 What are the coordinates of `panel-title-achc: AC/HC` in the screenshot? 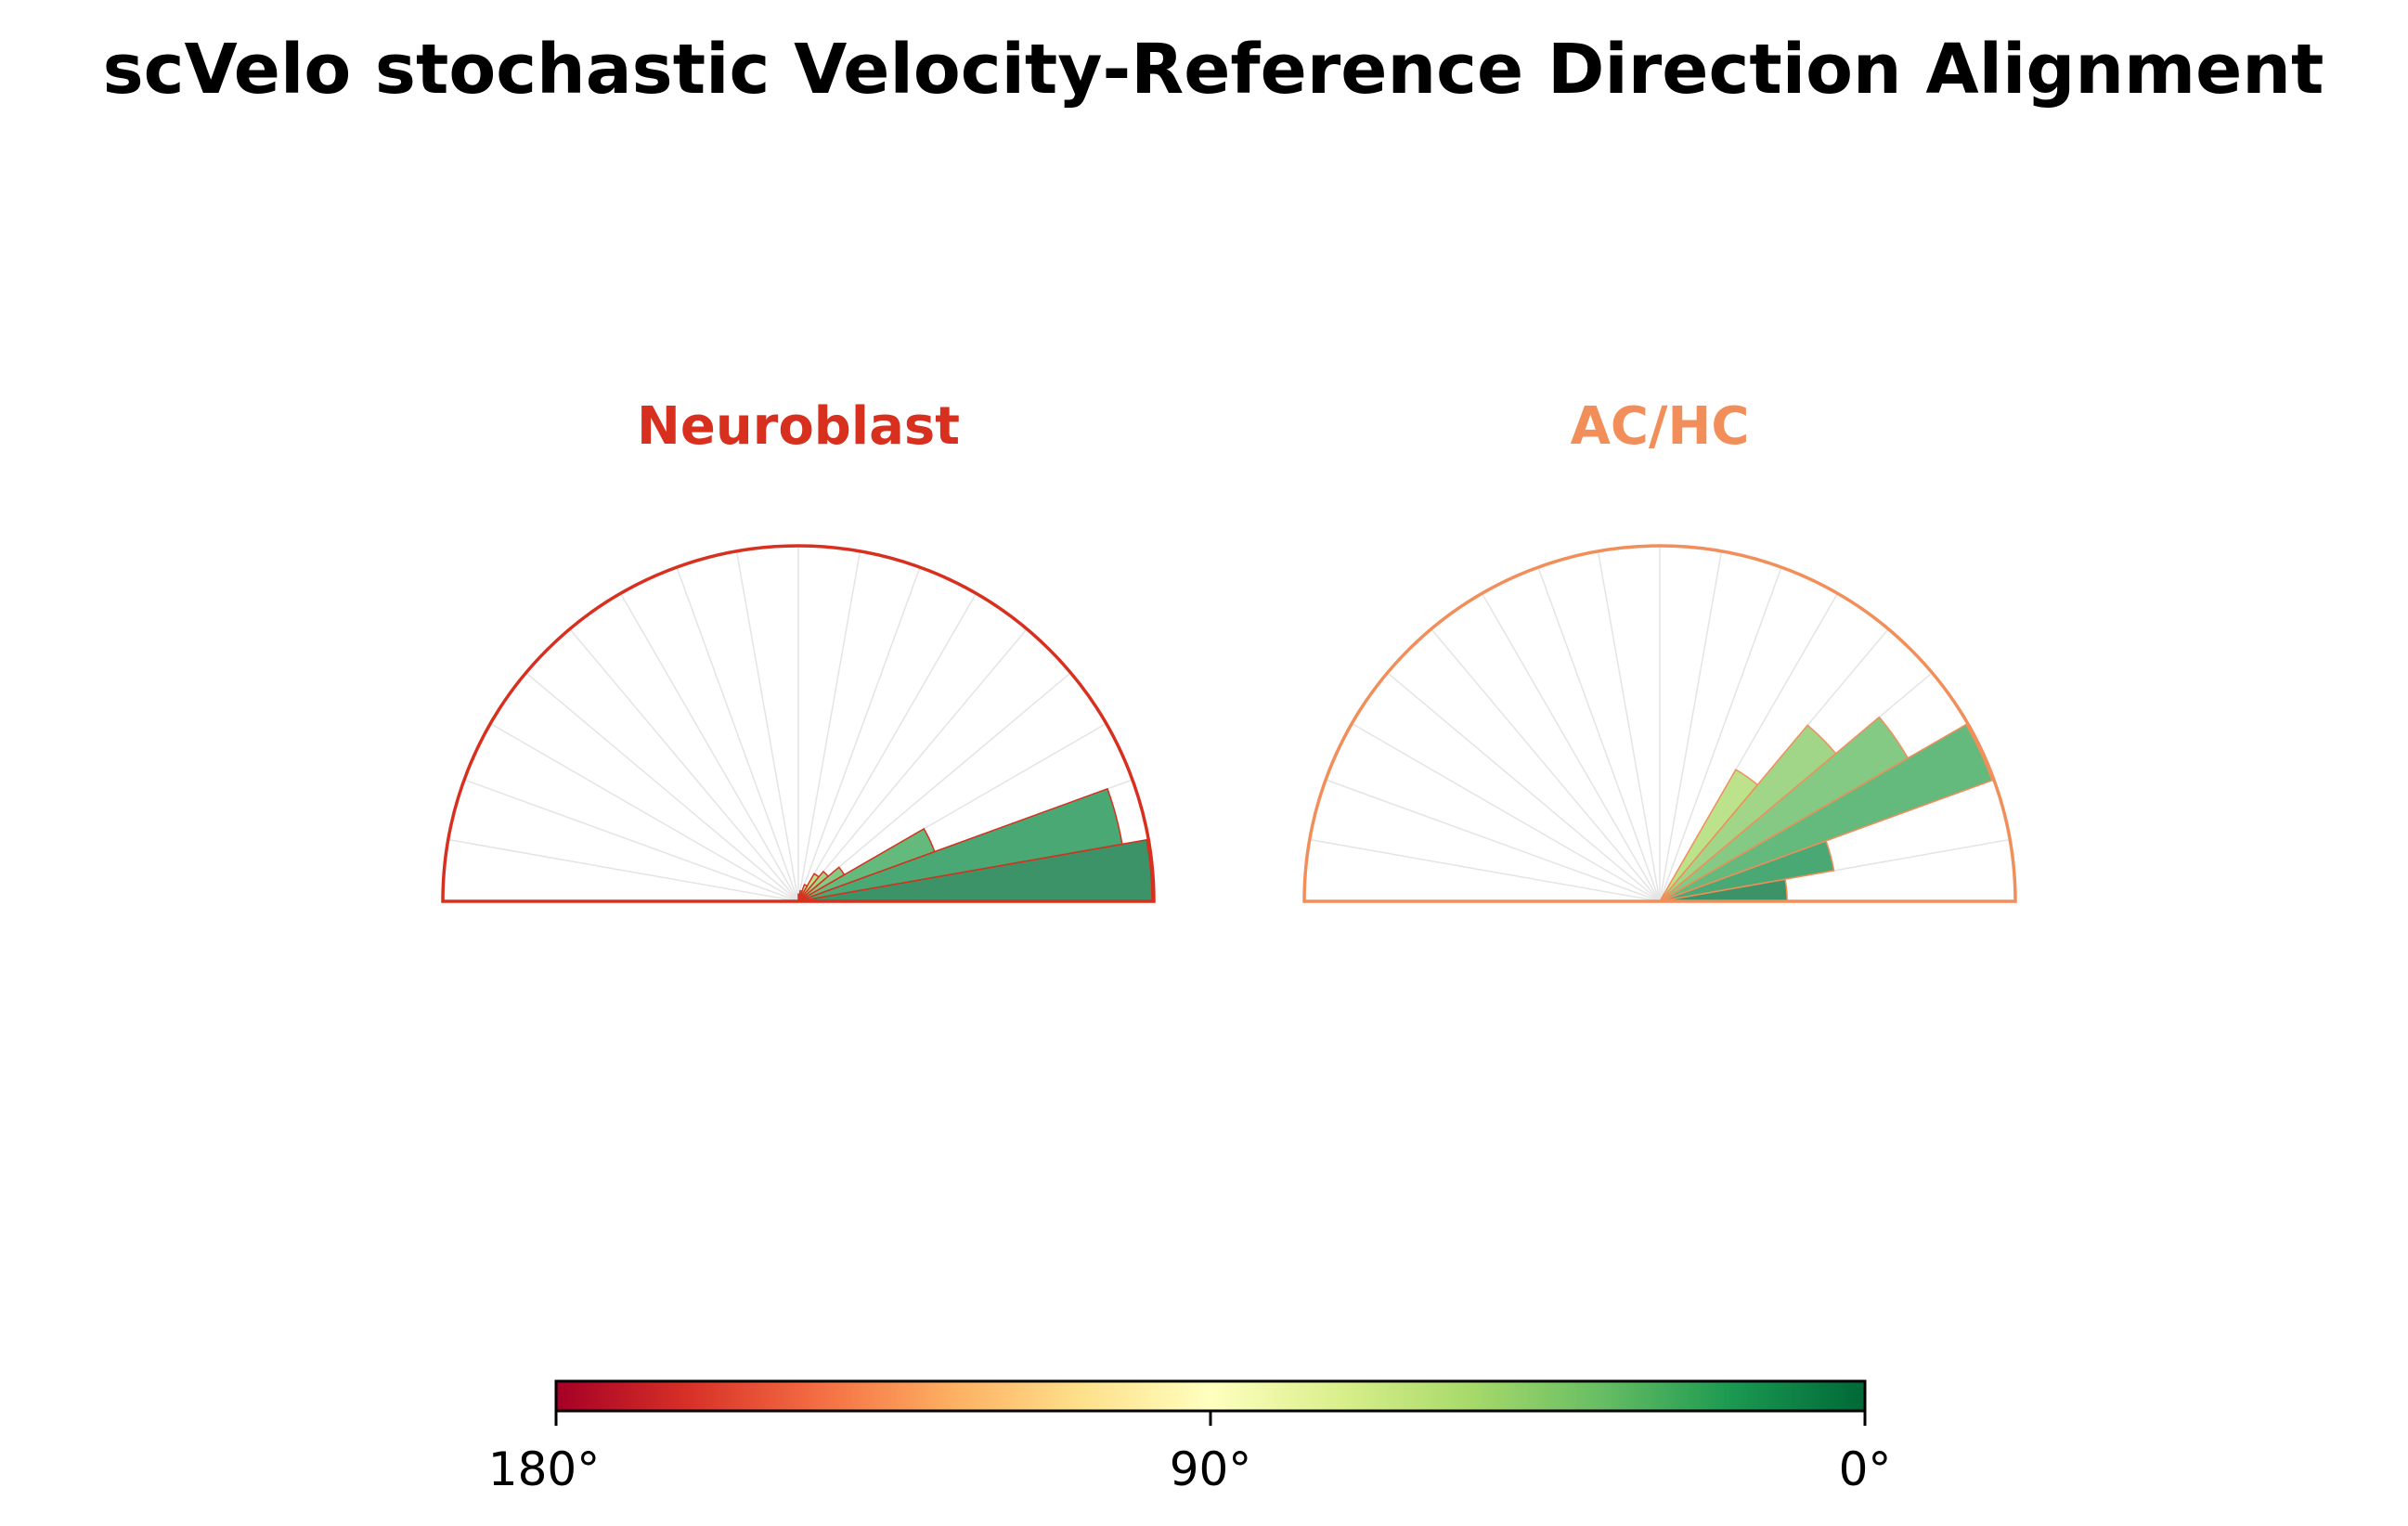 It's located at (1660, 426).